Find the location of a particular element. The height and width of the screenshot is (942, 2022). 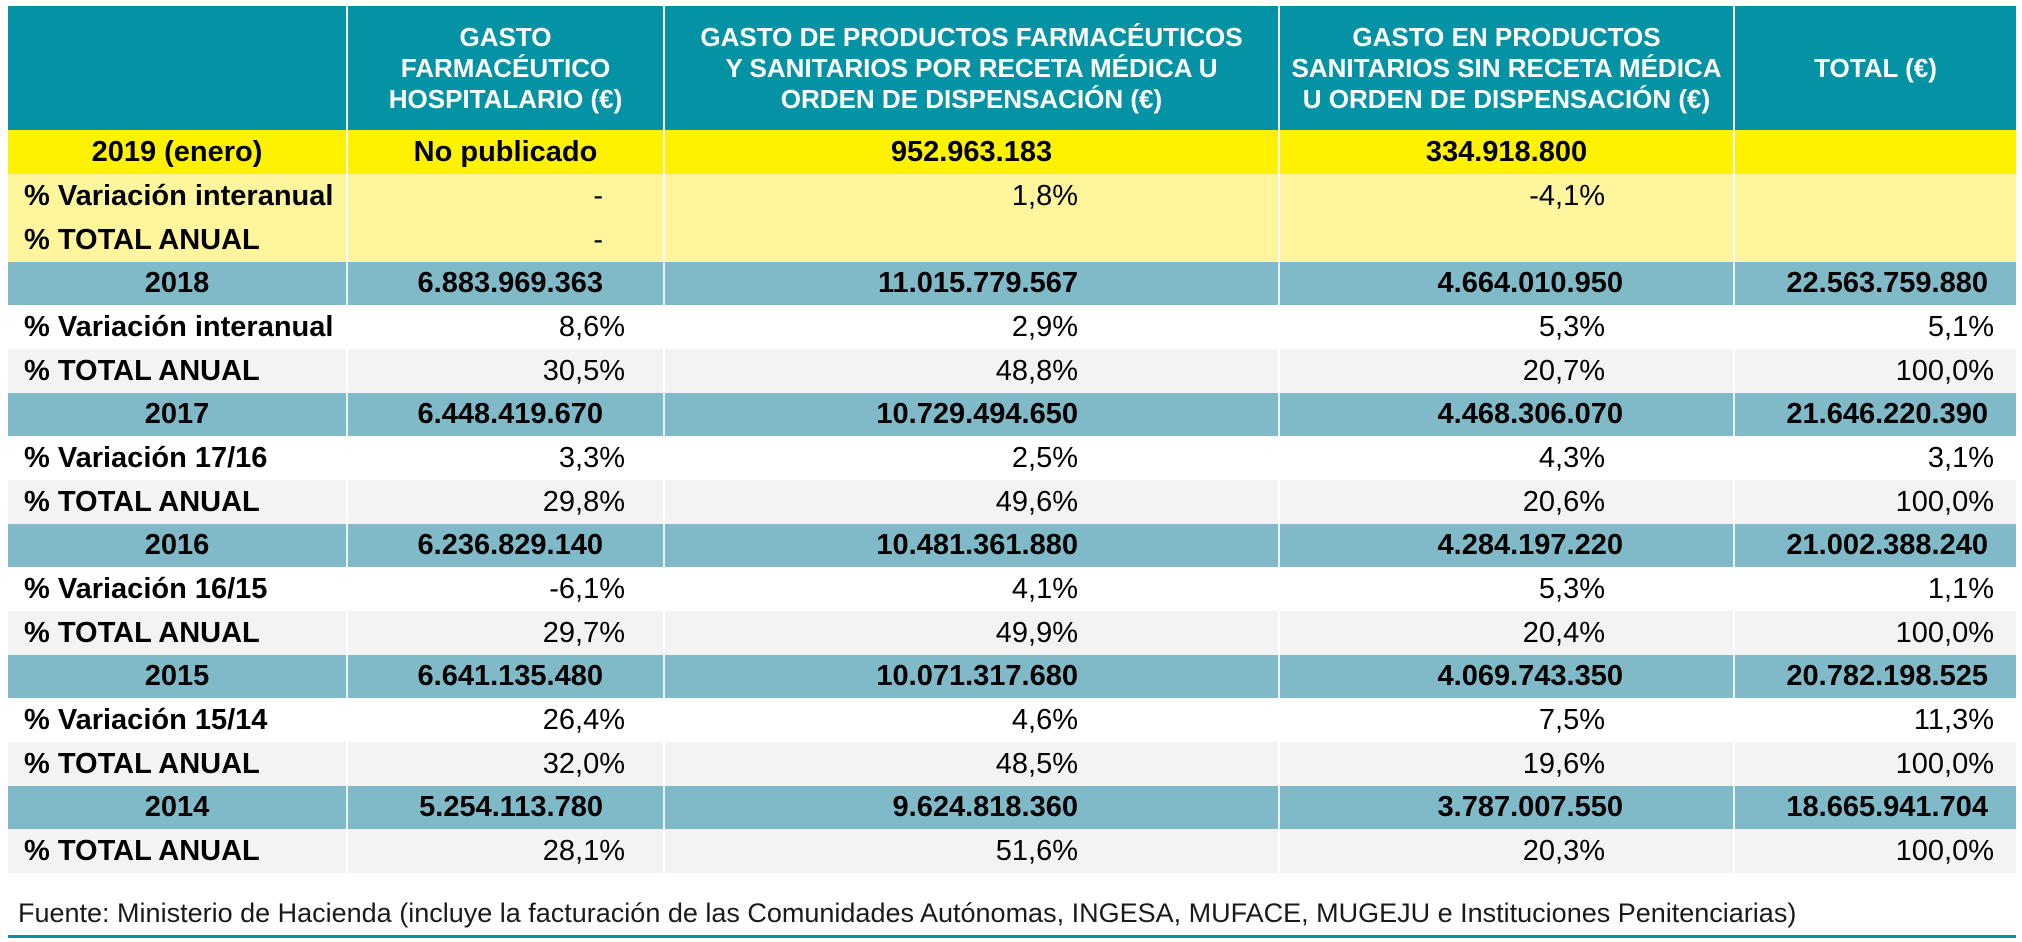

hospital-pct: -6,1% is located at coordinates (505, 589).